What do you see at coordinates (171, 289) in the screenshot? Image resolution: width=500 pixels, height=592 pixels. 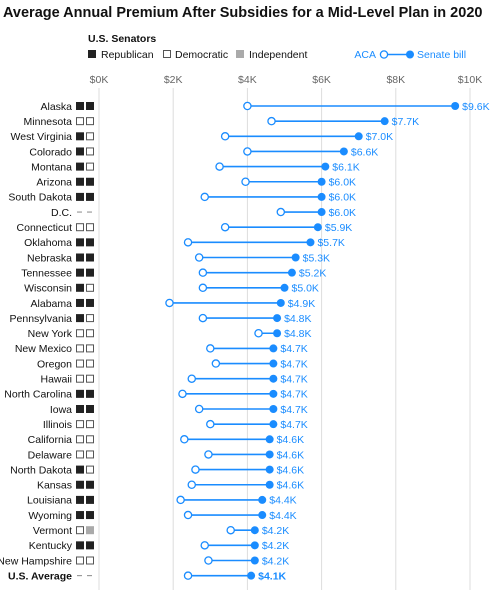 I see `chart-row: Wisconsin $5.0K` at bounding box center [171, 289].